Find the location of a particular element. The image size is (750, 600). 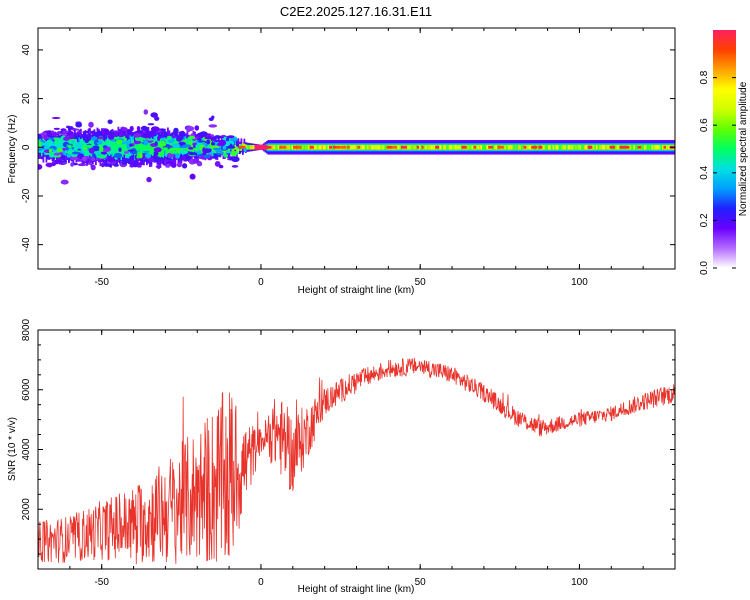

snr-y-axis-label: SNR (10 * v/v) is located at coordinates (12, 449).